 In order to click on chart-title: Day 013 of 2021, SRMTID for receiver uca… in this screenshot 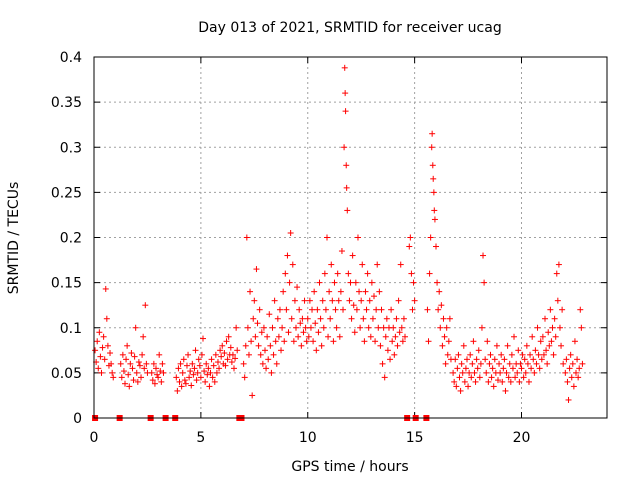, I will do `click(349, 28)`.